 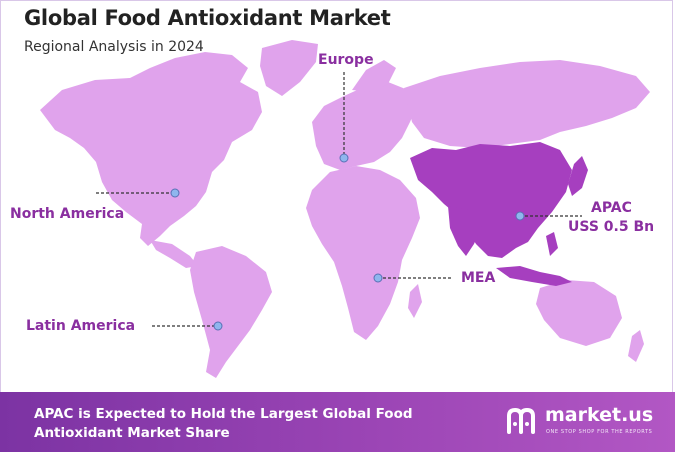 I want to click on apac-label: APAC, so click(x=611, y=208).